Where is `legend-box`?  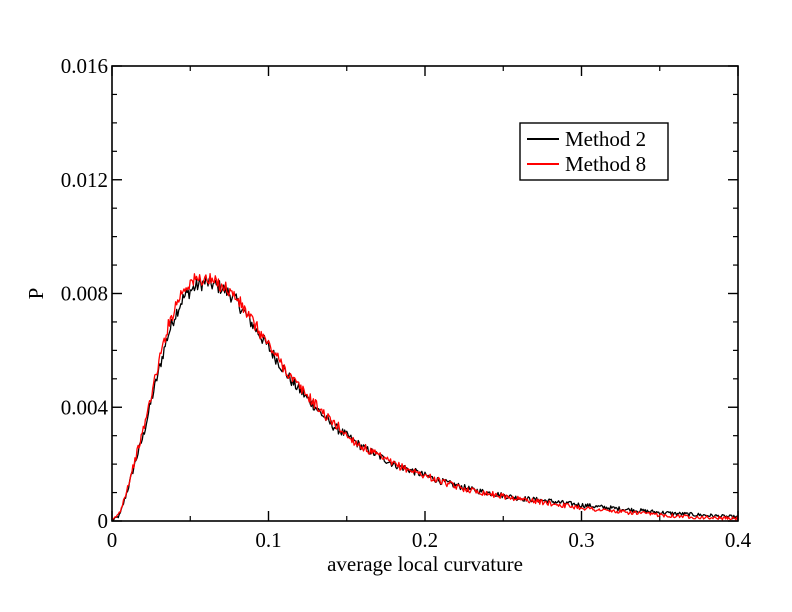 legend-box is located at coordinates (594, 151).